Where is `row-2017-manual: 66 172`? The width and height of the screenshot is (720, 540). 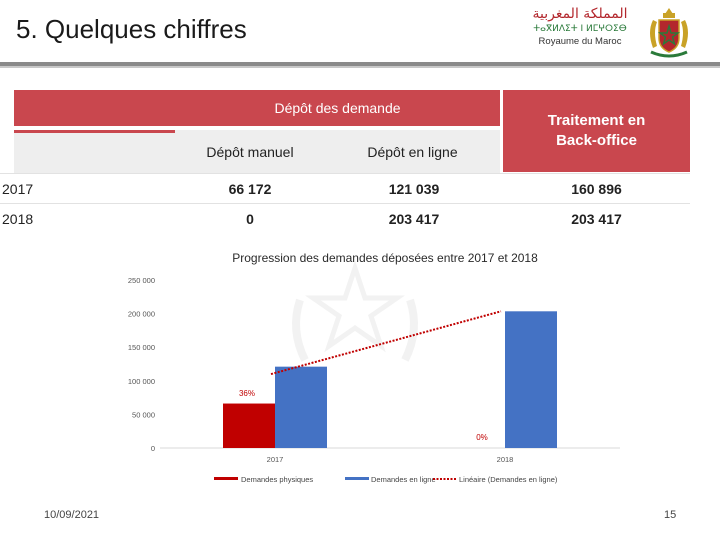
row-2017-manual: 66 172 is located at coordinates (250, 188).